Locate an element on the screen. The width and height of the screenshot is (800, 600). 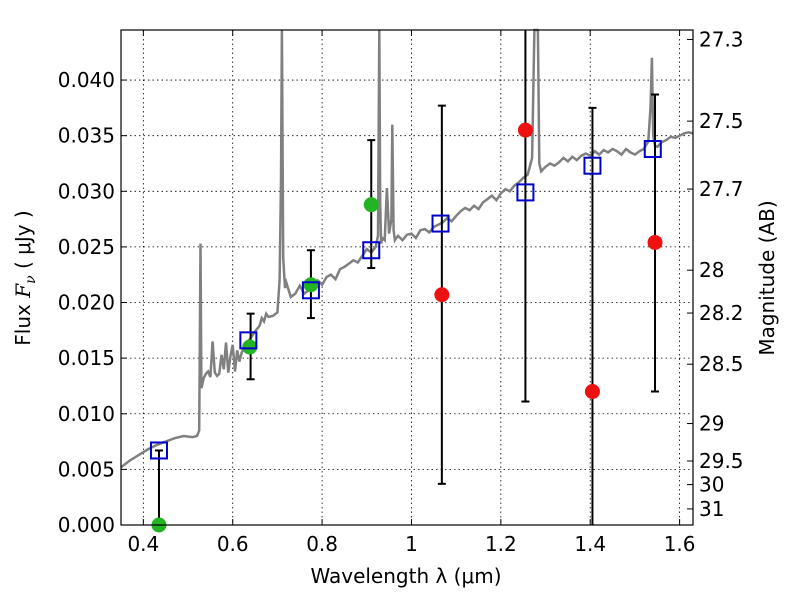
magnitude-tick-label: 30 is located at coordinates (711, 485).